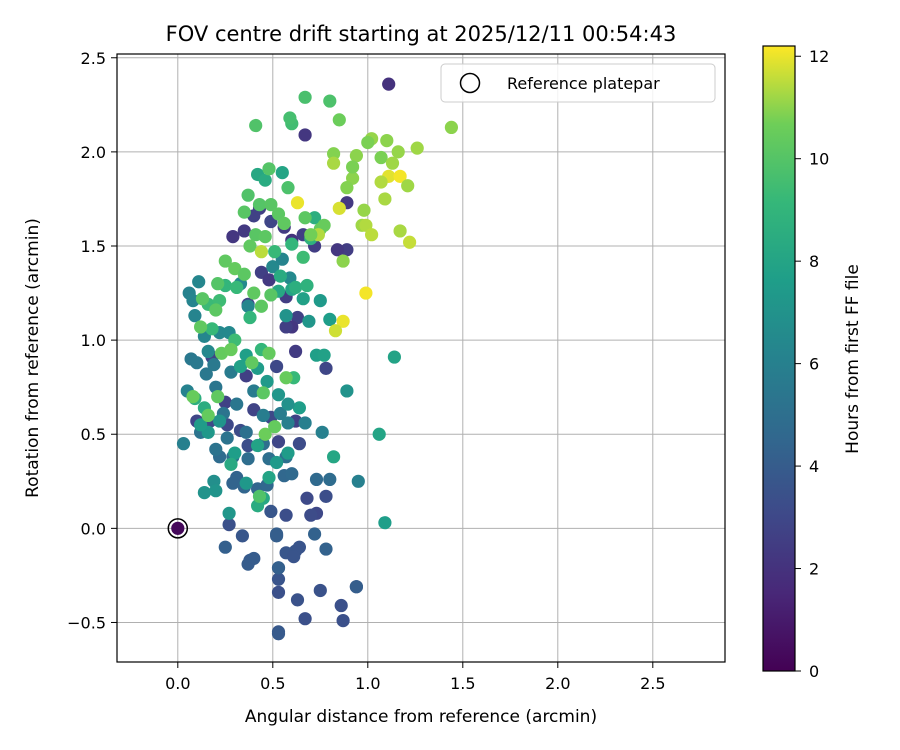 Image resolution: width=900 pixels, height=750 pixels. I want to click on legend-box, so click(578, 83).